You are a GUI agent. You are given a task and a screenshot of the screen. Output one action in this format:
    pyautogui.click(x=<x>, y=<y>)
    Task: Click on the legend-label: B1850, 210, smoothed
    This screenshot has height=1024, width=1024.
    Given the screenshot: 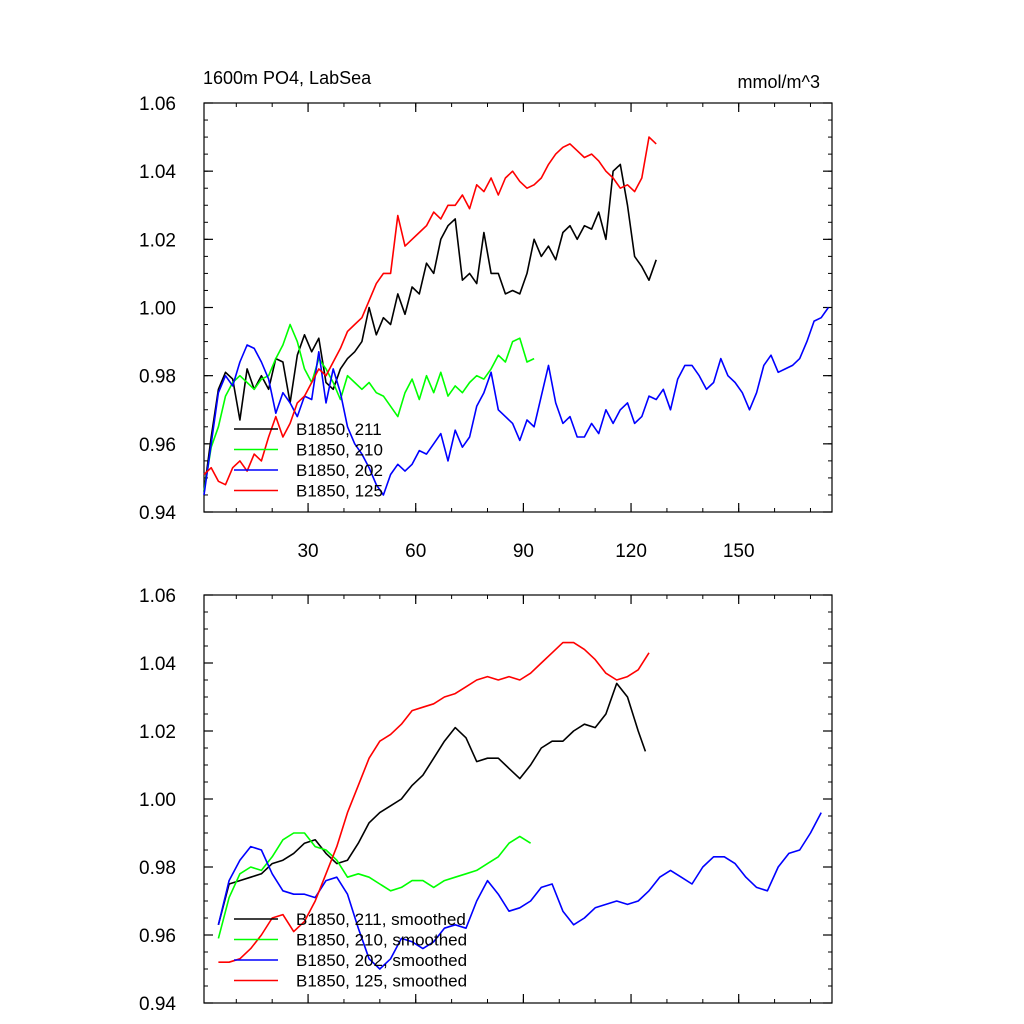 What is the action you would take?
    pyautogui.click(x=381, y=940)
    